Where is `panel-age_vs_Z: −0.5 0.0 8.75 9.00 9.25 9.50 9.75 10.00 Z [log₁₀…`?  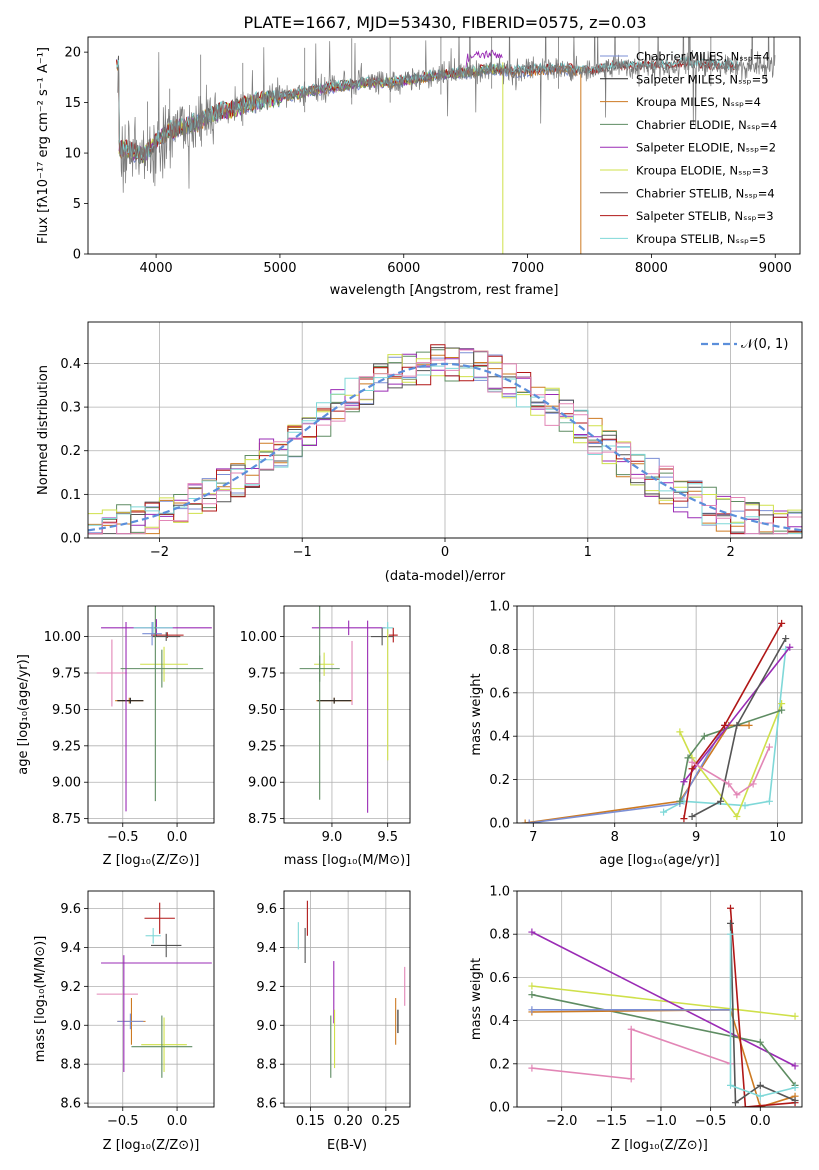
panel-age_vs_Z: −0.5 0.0 8.75 9.00 9.25 9.50 9.75 10.00 Z [log₁₀… is located at coordinates (115, 736).